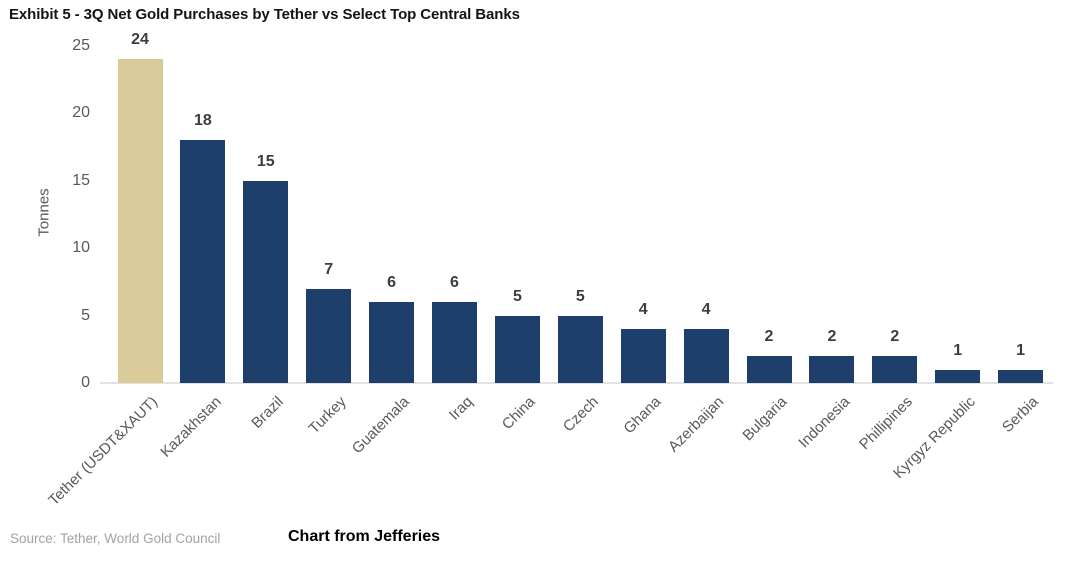 This screenshot has width=1090, height=563. Describe the element at coordinates (518, 413) in the screenshot. I see `x-tick-label: China` at that location.